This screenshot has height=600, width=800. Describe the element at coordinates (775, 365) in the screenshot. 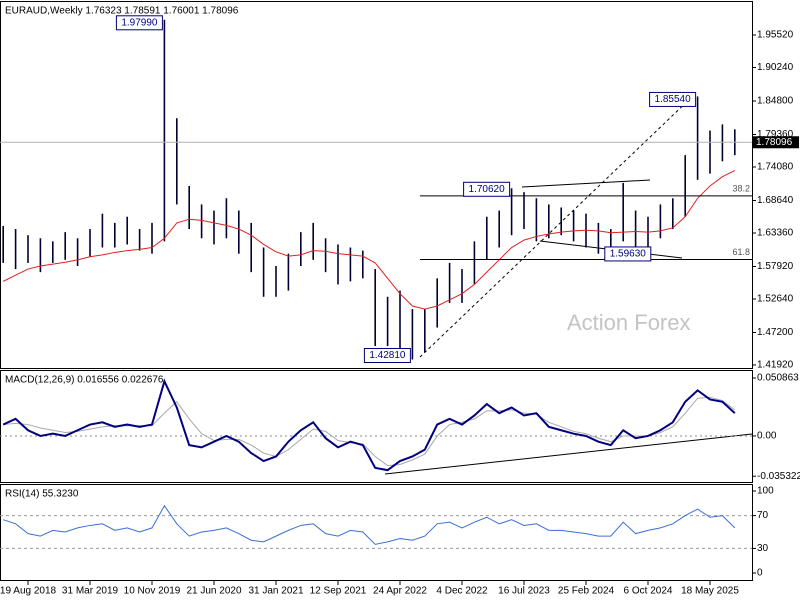

I see `y-tick-label: 1.41920` at that location.